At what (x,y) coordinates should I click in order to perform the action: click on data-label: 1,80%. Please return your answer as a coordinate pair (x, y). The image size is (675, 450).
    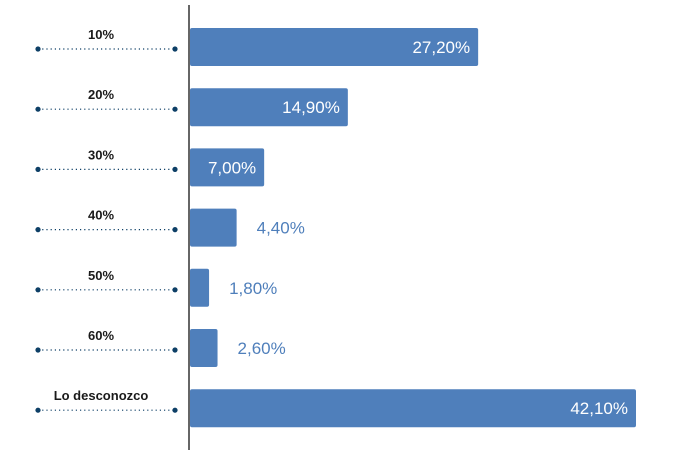
    Looking at the image, I should click on (253, 288).